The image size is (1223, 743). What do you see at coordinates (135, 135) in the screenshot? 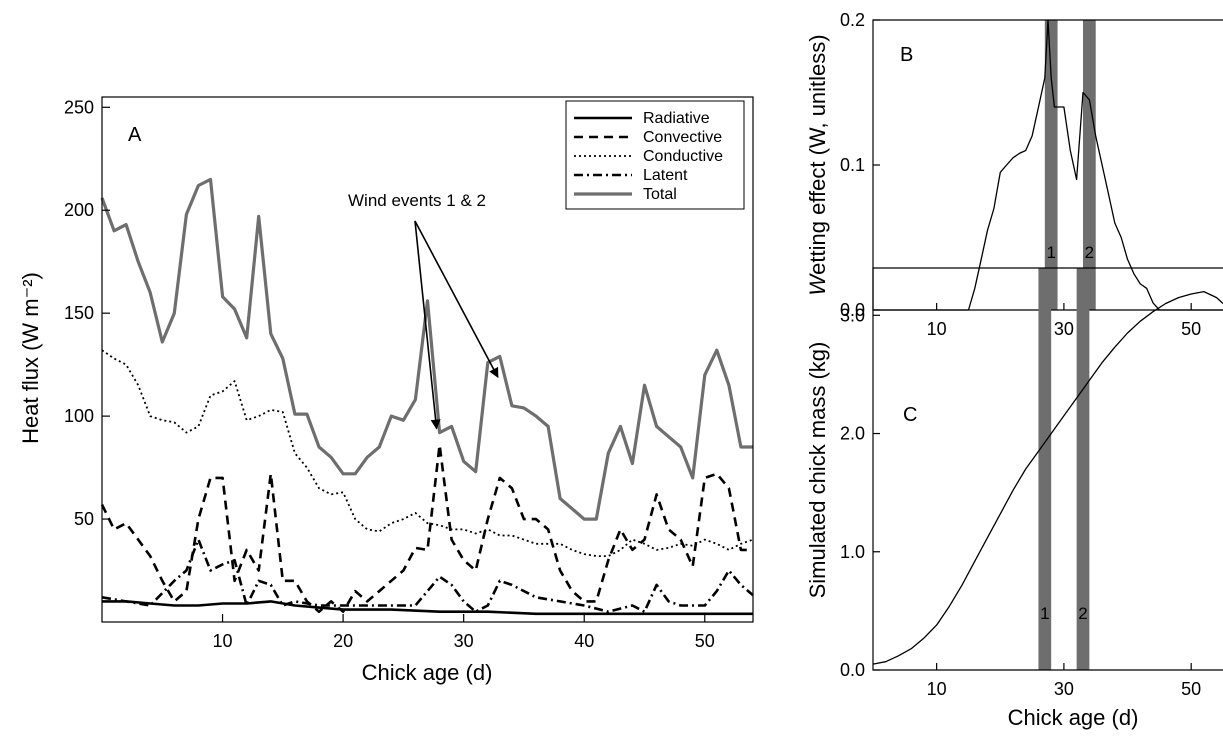
I see `panel-a-letter: A` at bounding box center [135, 135].